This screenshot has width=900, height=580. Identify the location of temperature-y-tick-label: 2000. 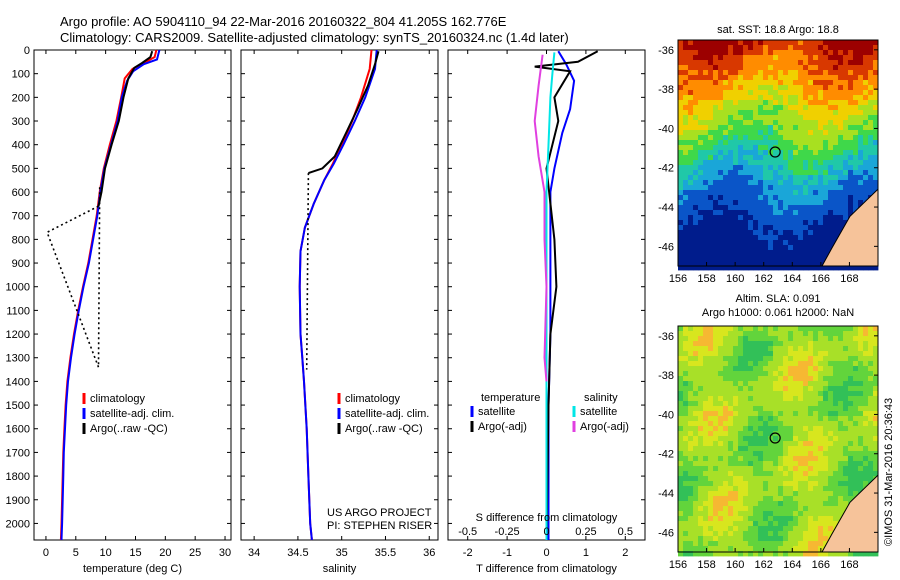
(18, 524).